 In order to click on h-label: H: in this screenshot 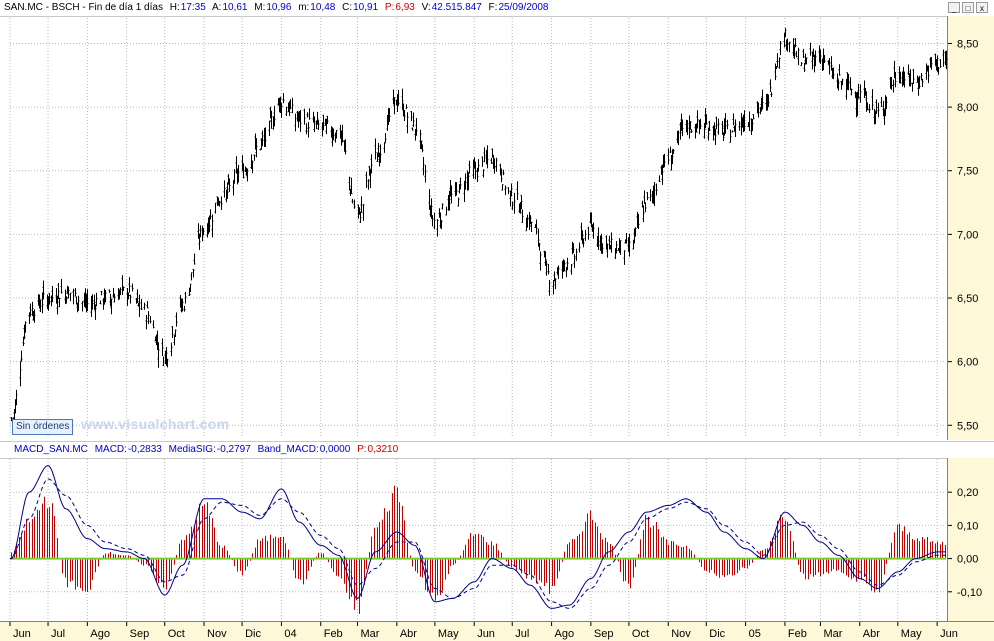, I will do `click(174, 7)`.